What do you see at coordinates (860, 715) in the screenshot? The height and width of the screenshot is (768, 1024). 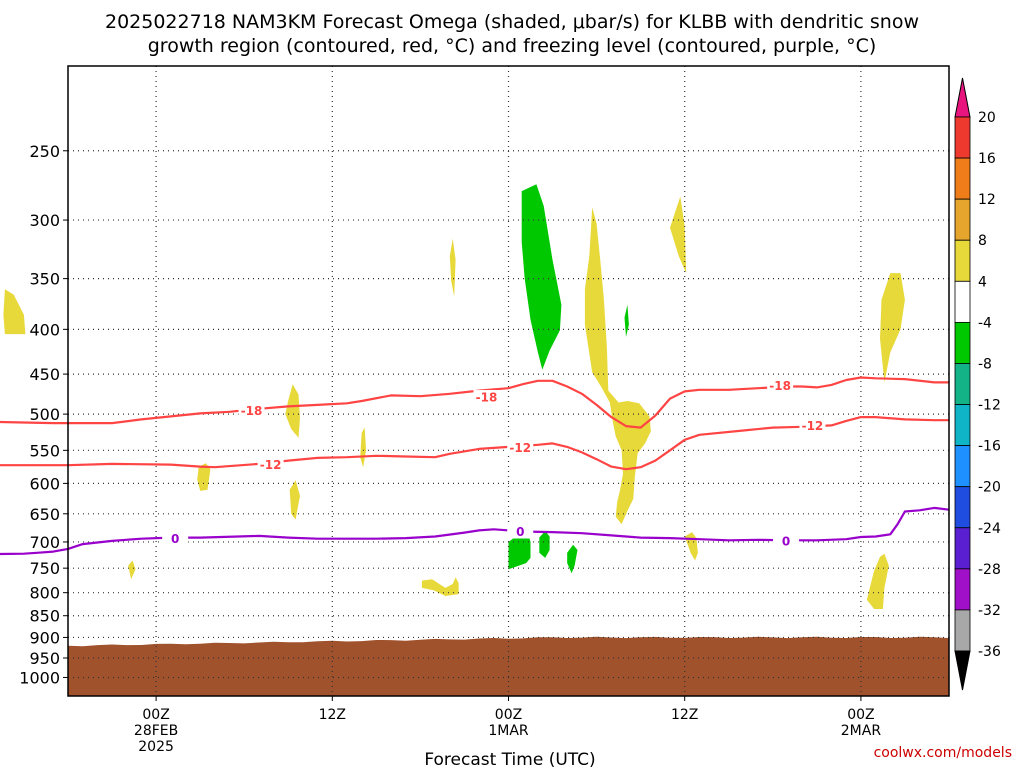 I see `x-tick-label-54-1: 00Z` at bounding box center [860, 715].